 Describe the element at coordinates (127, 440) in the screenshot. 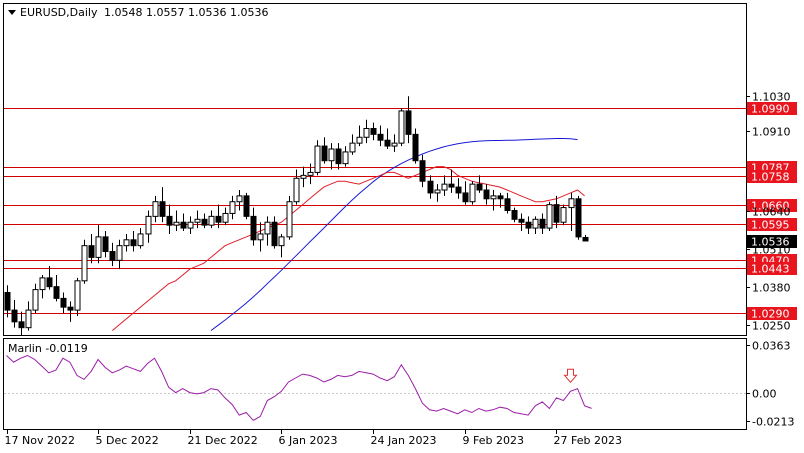

I see `time-tick-label: 5 Dec 2022` at that location.